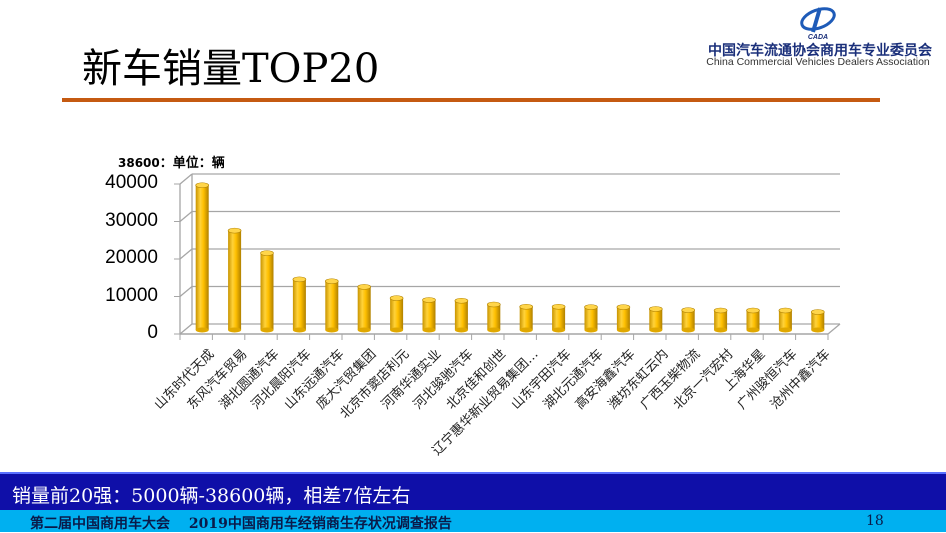 The height and width of the screenshot is (533, 946). Describe the element at coordinates (139, 163) in the screenshot. I see `max-value-annotation: 38600` at that location.